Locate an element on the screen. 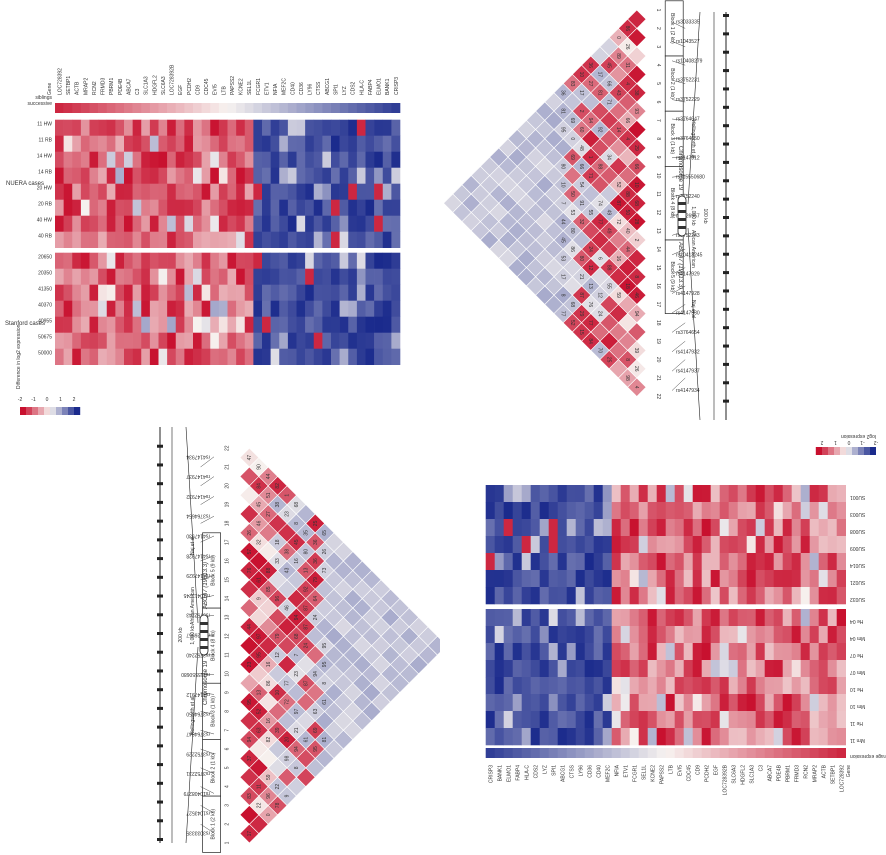 The width and height of the screenshot is (886, 855). gene-label: PDE4B is located at coordinates (779, 772).